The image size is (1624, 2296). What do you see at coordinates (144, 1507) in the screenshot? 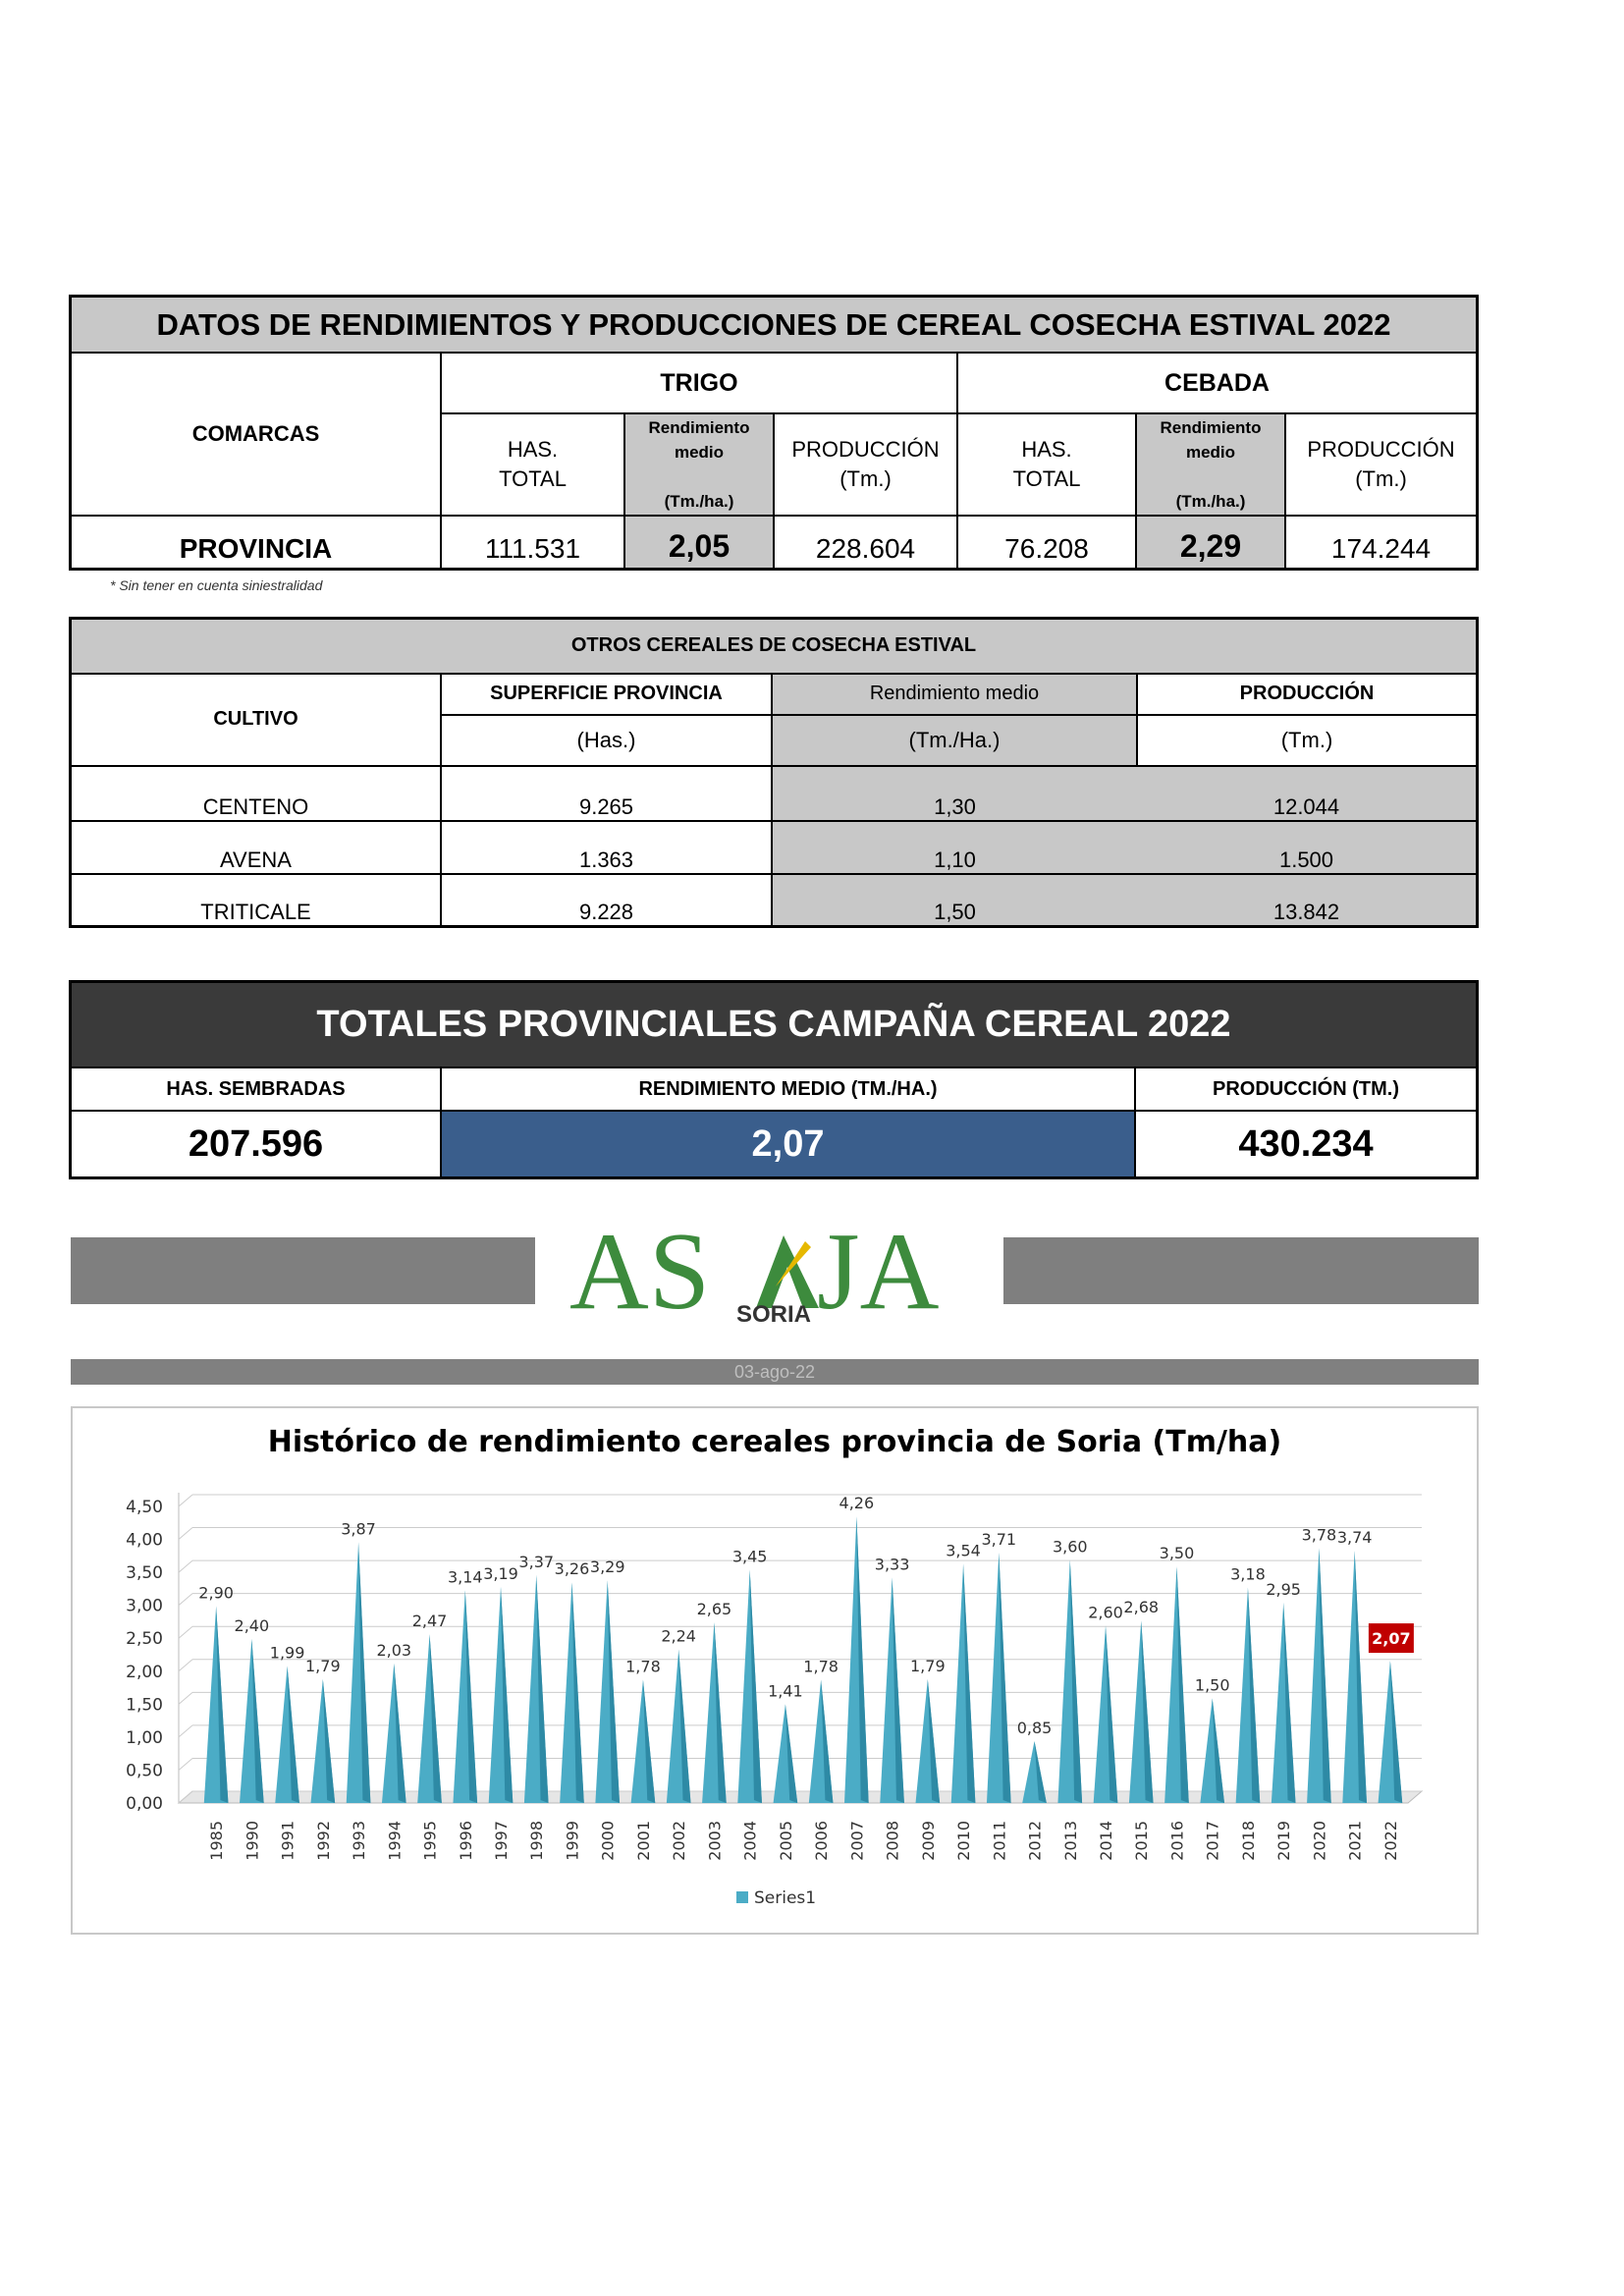
I see `y-tick-label: 4,50` at bounding box center [144, 1507].